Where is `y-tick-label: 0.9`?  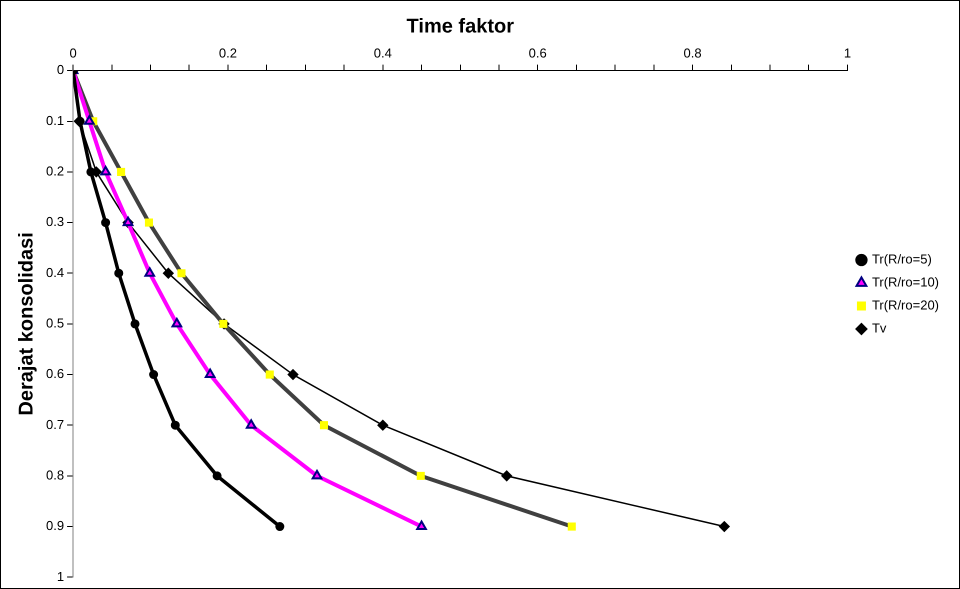 y-tick-label: 0.9 is located at coordinates (55, 526).